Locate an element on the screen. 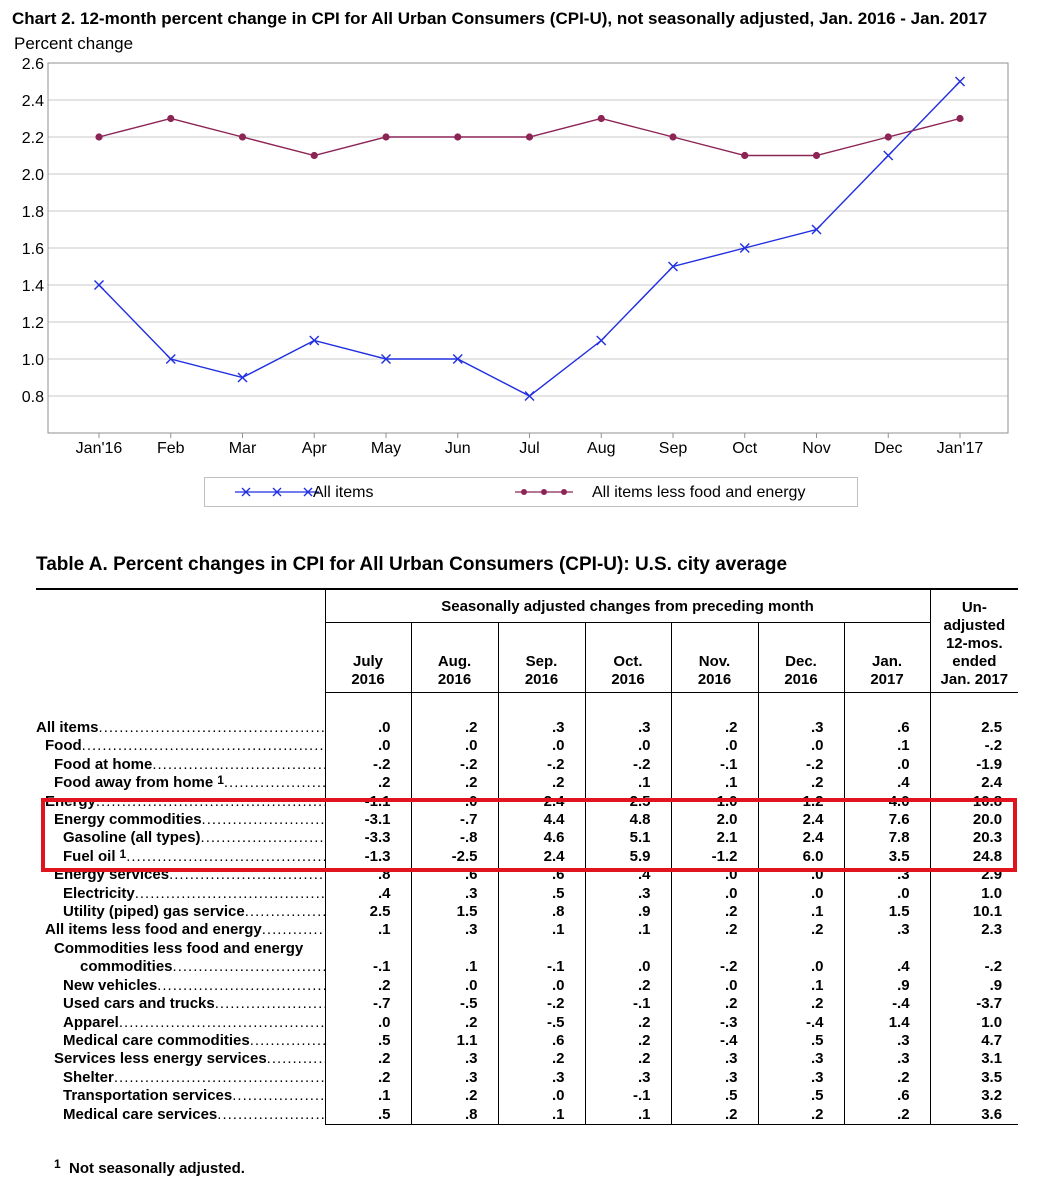  row-label-text: All items less food and energy is located at coordinates (153, 930).